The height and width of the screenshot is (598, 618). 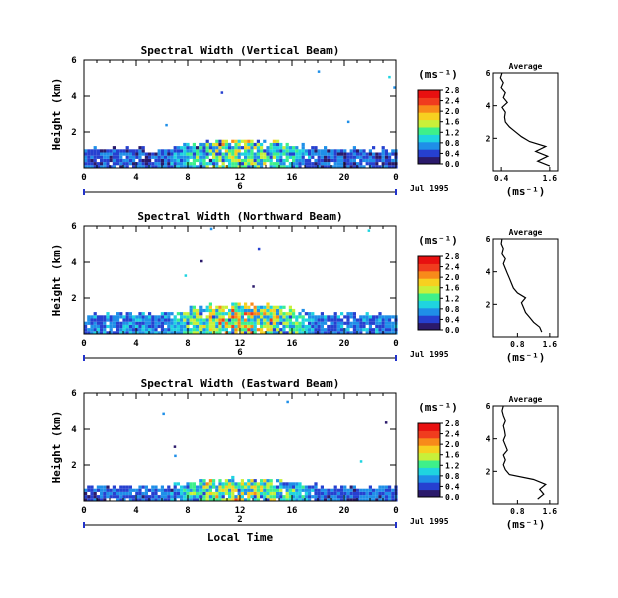 I want to click on average-title: Average, so click(x=526, y=232).